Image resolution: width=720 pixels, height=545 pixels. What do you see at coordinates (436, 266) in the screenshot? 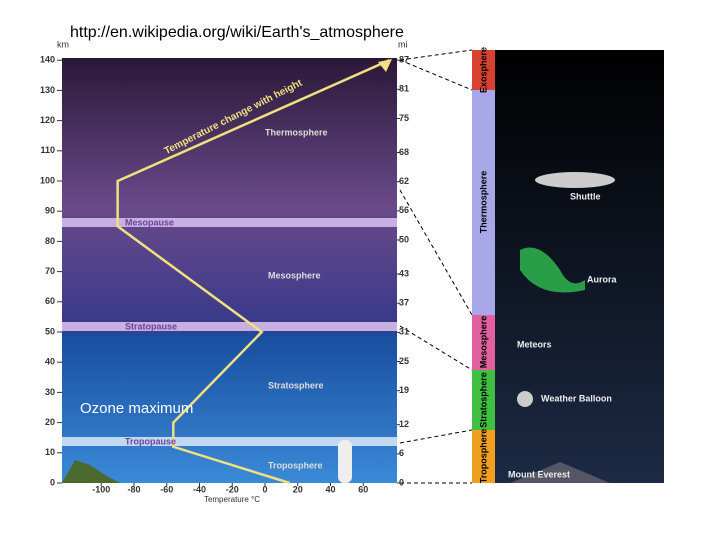
I see `connectors` at bounding box center [436, 266].